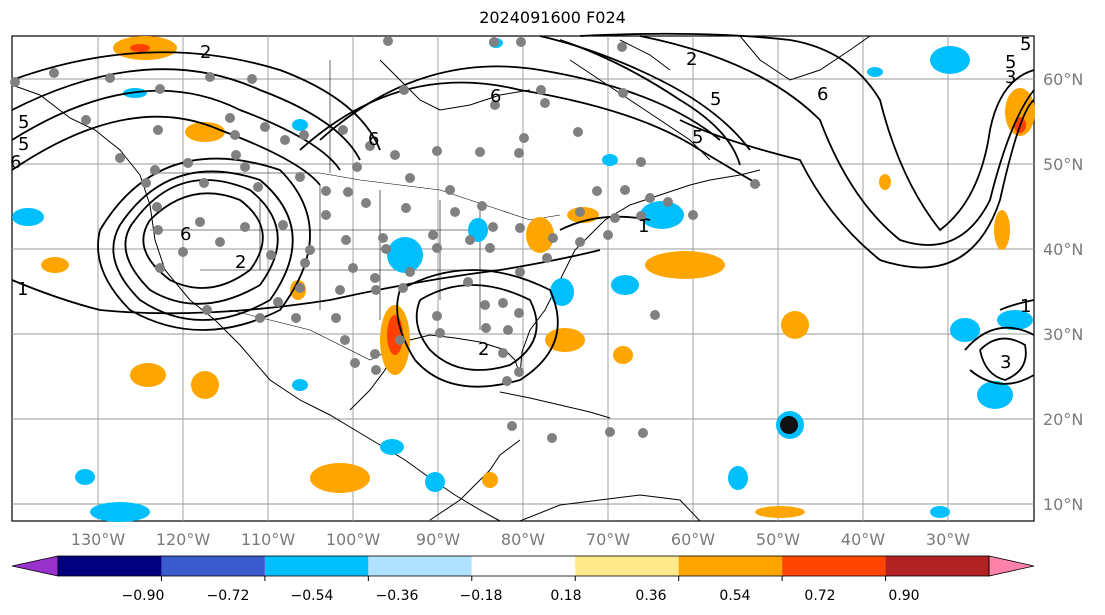 The image size is (1105, 615). I want to click on colorbar-ticks, so click(523, 578).